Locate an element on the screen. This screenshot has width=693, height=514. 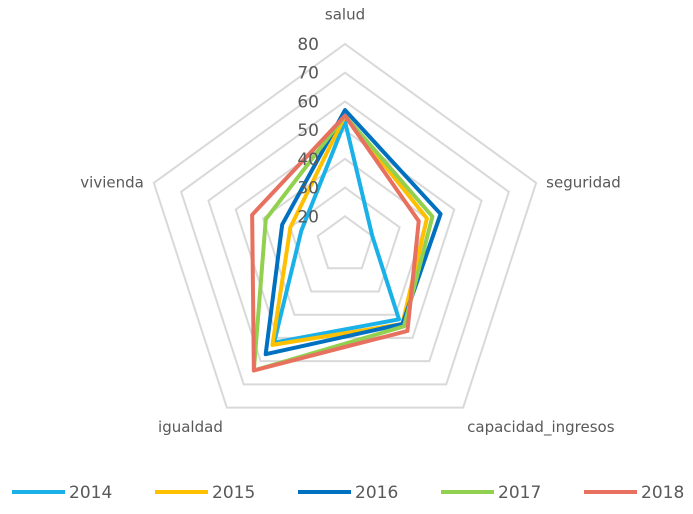
r-tick-label: 50 is located at coordinates (308, 131).